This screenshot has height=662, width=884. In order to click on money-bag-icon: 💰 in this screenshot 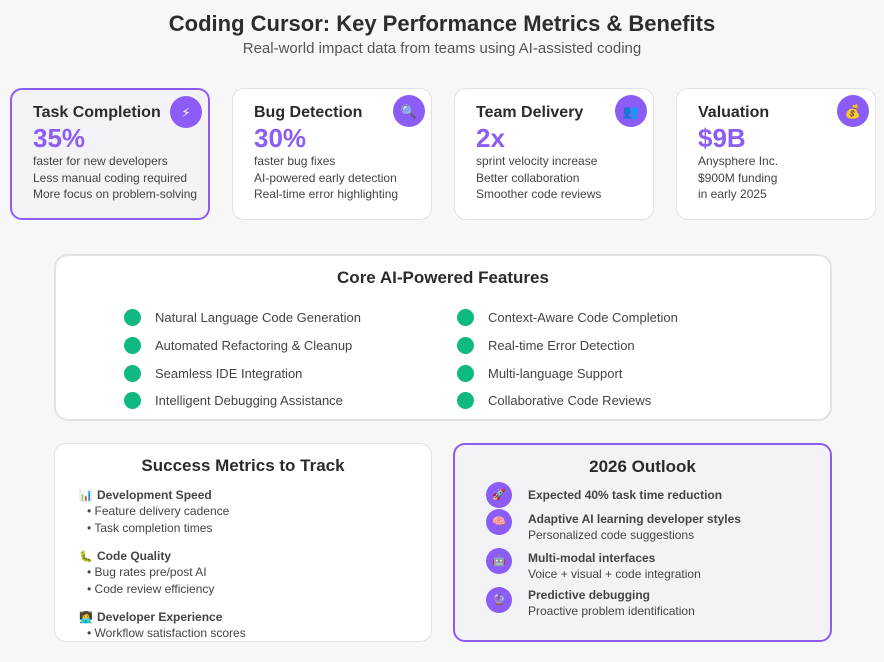, I will do `click(853, 111)`.